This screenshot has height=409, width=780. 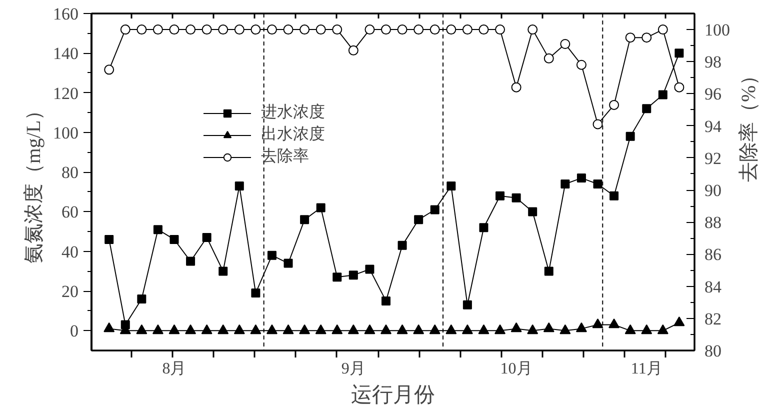 I want to click on y-axis-title: 氨氮浓度（mg/L）, so click(x=34, y=182).